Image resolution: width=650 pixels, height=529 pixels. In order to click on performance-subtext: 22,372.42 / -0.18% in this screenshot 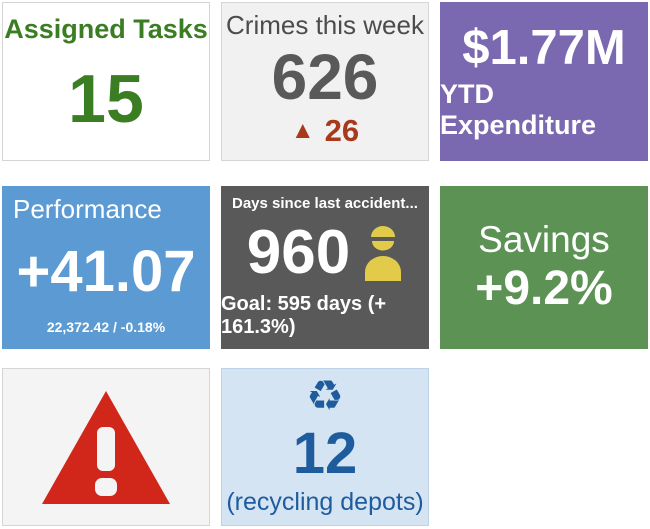, I will do `click(106, 327)`.